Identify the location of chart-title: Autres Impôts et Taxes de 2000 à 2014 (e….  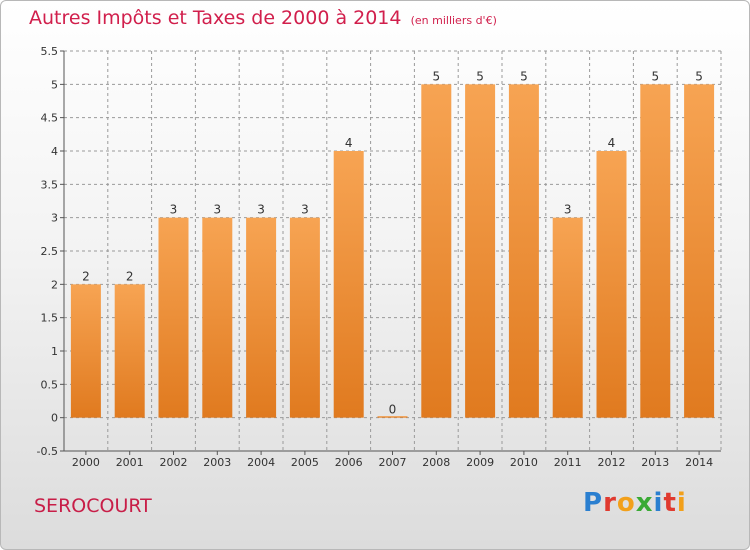
(263, 18).